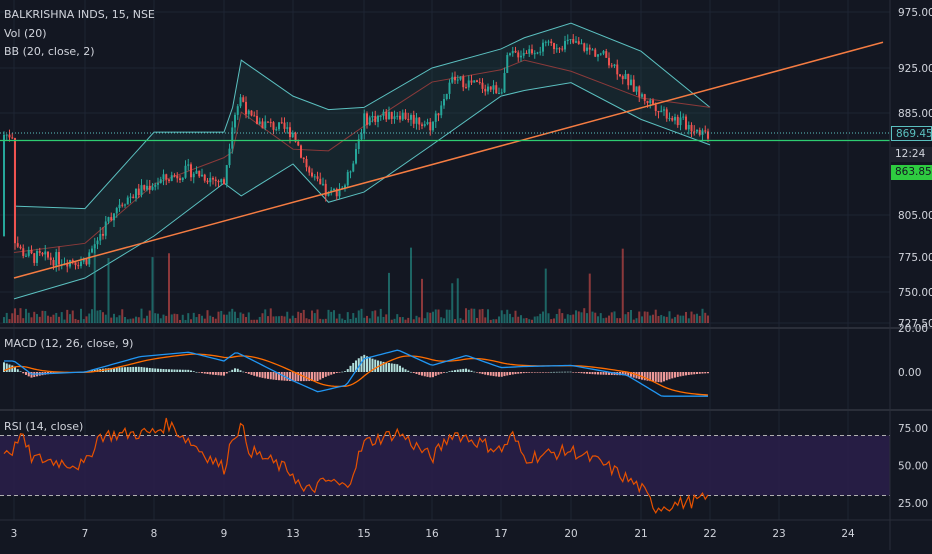 Image resolution: width=932 pixels, height=554 pixels. What do you see at coordinates (25, 33) in the screenshot?
I see `indicator-volume: Vol (20)` at bounding box center [25, 33].